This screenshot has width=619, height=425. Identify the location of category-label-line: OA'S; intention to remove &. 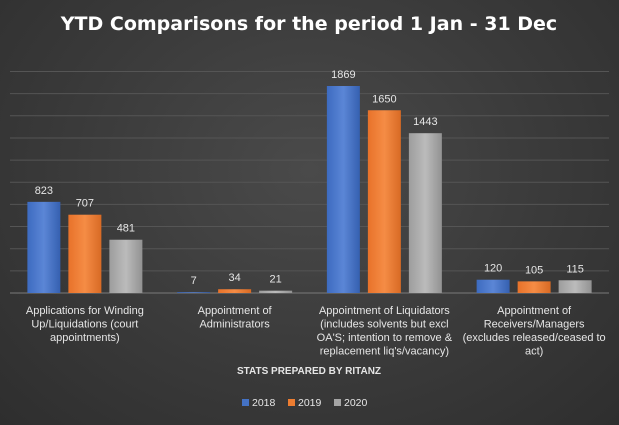
(385, 338).